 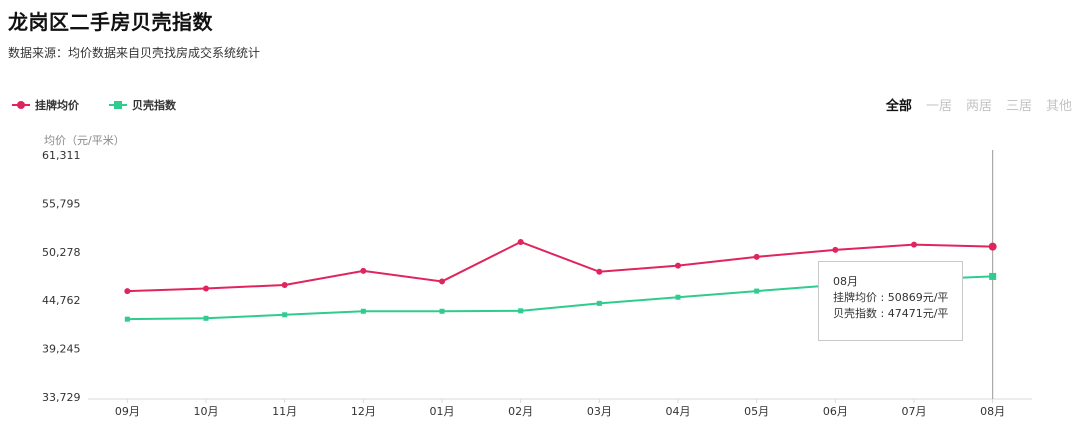 I want to click on square-marker-icon, so click(x=118, y=105).